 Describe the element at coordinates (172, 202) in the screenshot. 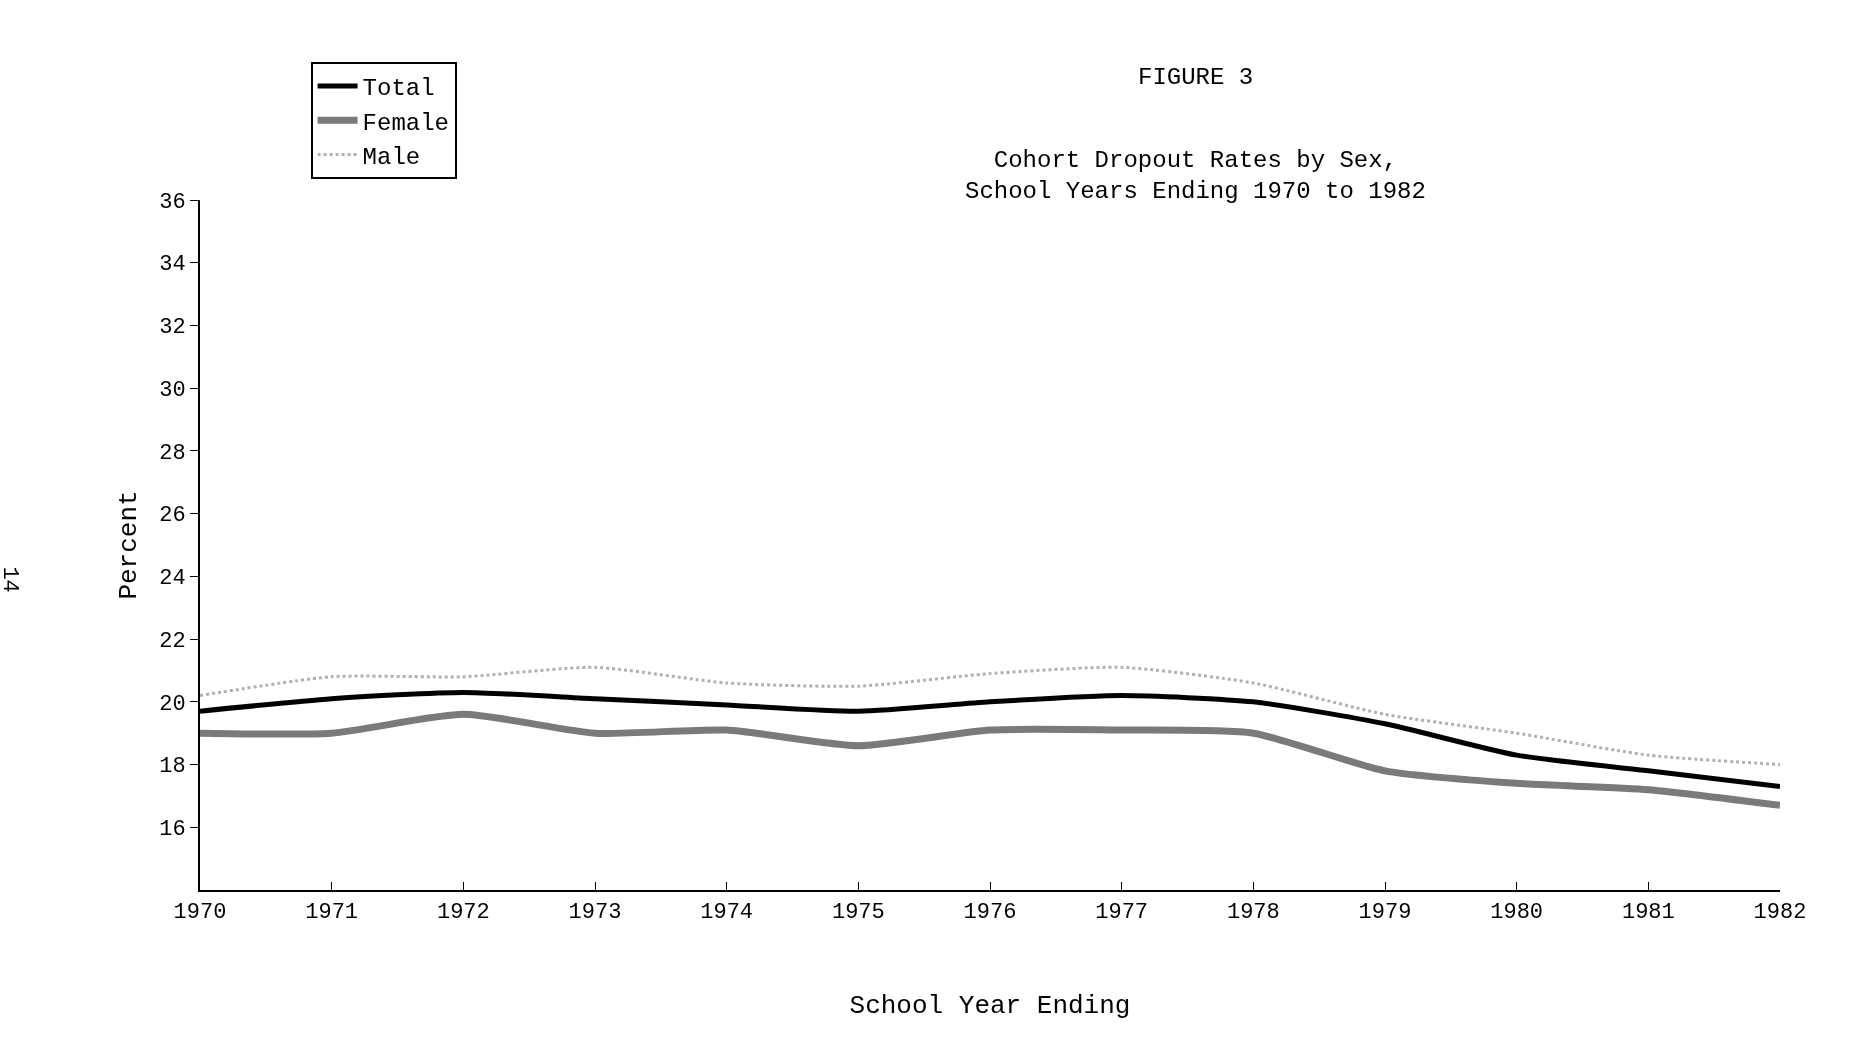

I see `y-tick-label: 36` at that location.